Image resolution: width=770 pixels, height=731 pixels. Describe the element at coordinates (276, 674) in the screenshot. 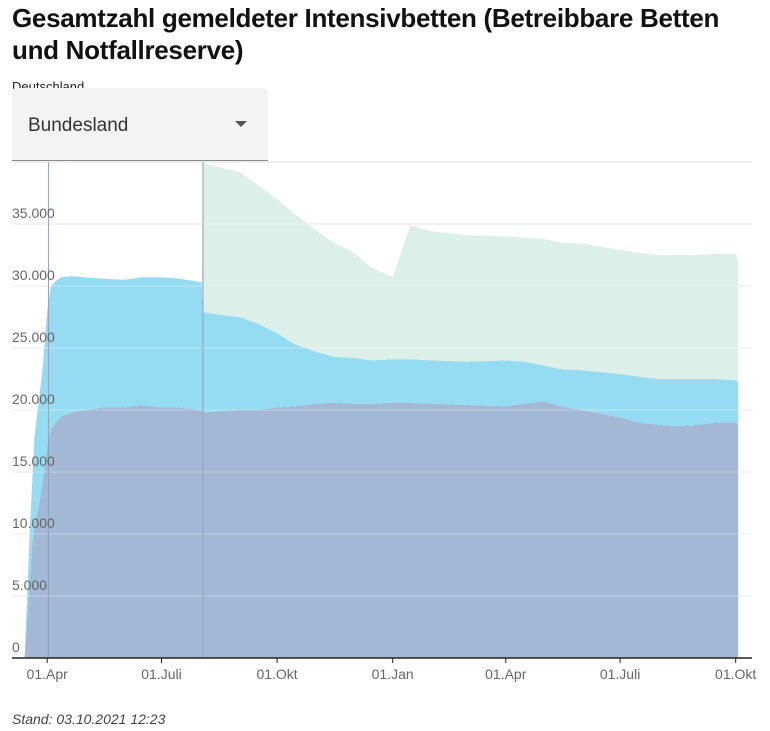

I see `x-tick-label-2: 01.Okt` at that location.